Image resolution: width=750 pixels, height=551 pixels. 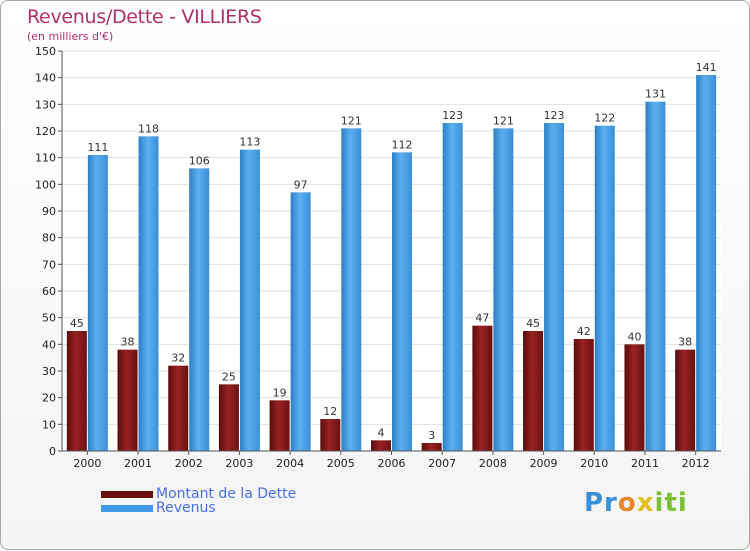 What do you see at coordinates (544, 463) in the screenshot?
I see `x-tick-label: 2009` at bounding box center [544, 463].